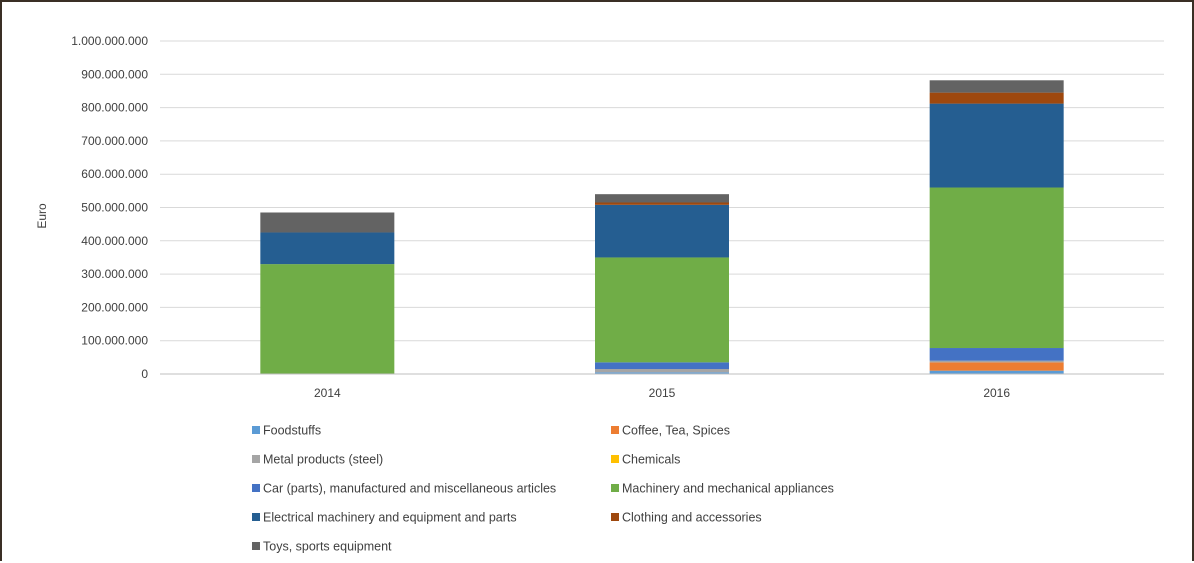 This screenshot has height=563, width=1194. What do you see at coordinates (662, 393) in the screenshot?
I see `x-tick-label: 2015` at bounding box center [662, 393].